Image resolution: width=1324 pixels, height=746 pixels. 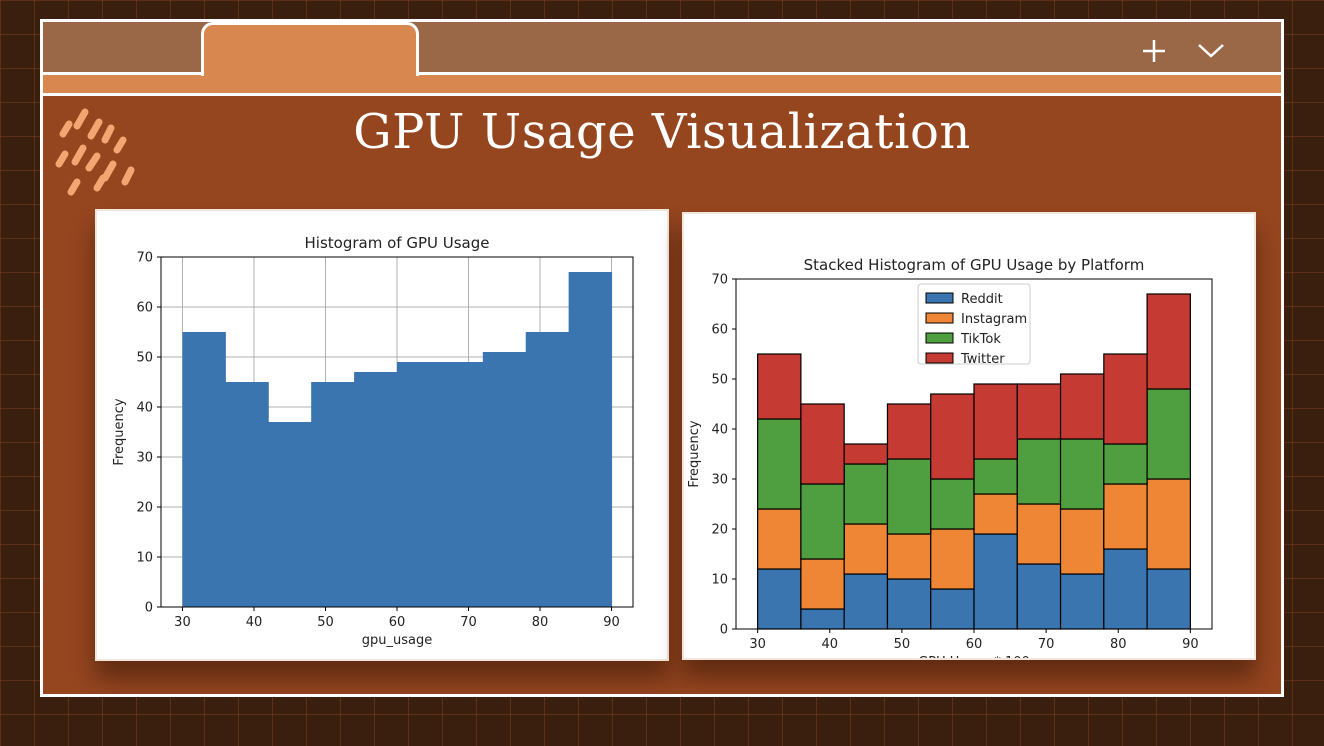 I want to click on legend-swatch-reddit, so click(x=939, y=298).